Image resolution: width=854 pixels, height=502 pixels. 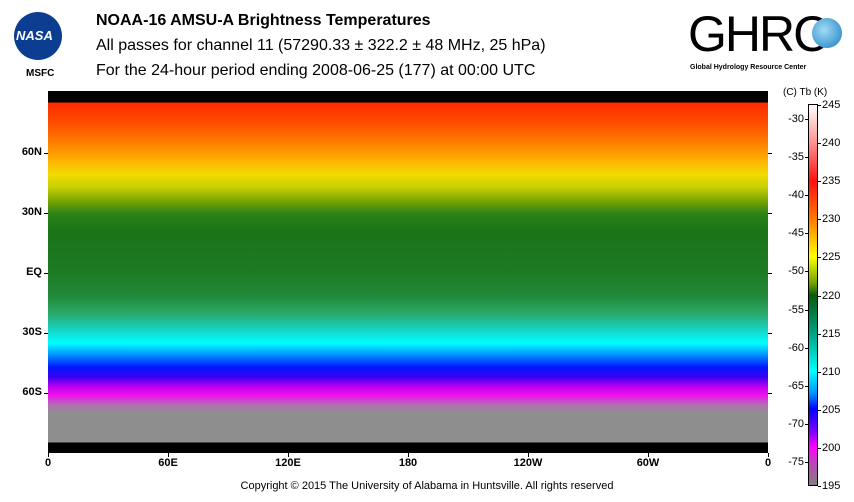 I want to click on colorbar-celsius-label: -60, so click(x=796, y=347).